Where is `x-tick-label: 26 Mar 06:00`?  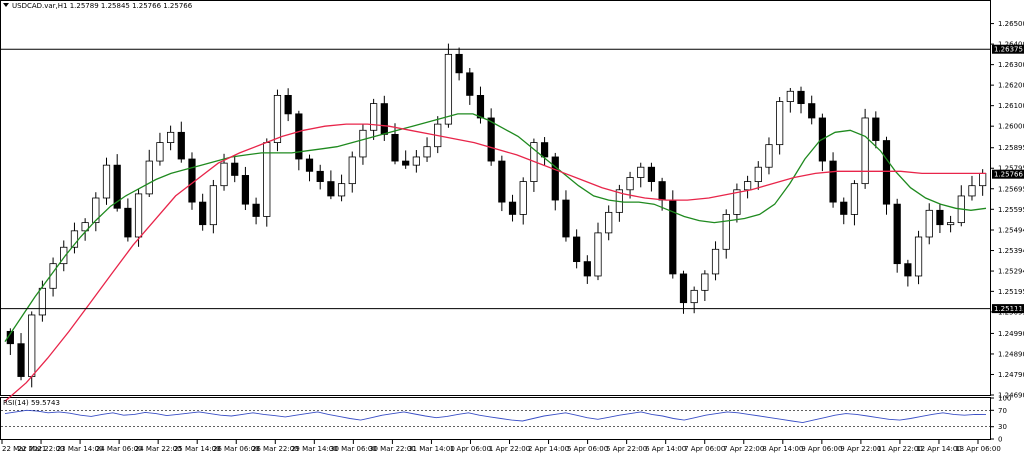 x-tick-label: 26 Mar 06:00 is located at coordinates (236, 449).